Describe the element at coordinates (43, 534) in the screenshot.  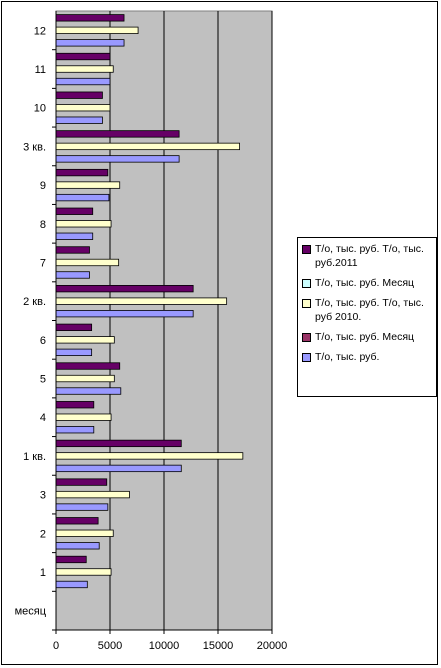
I see `category-label: 2` at that location.